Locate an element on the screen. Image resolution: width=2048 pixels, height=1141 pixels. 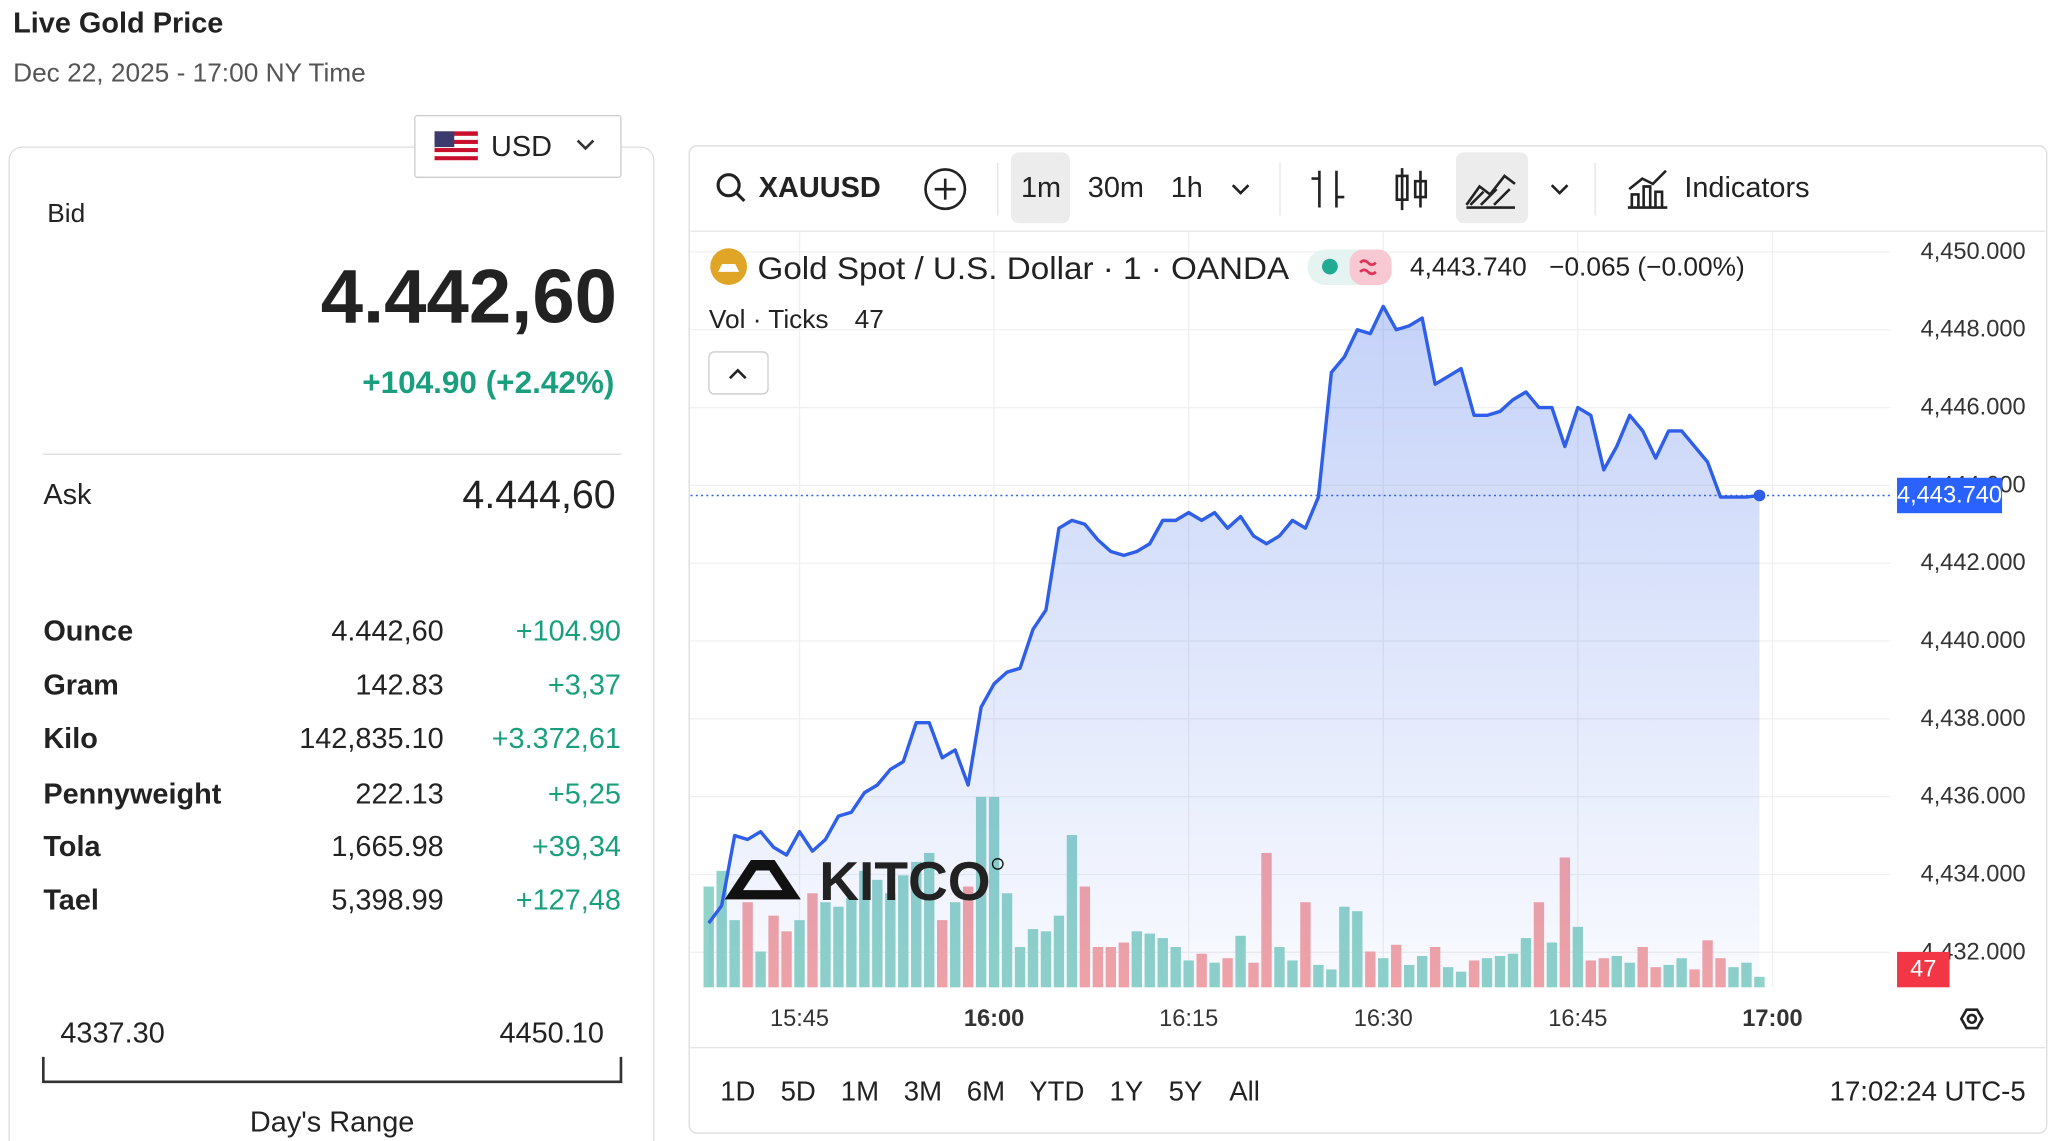
chart-type-active is located at coordinates (1492, 188).